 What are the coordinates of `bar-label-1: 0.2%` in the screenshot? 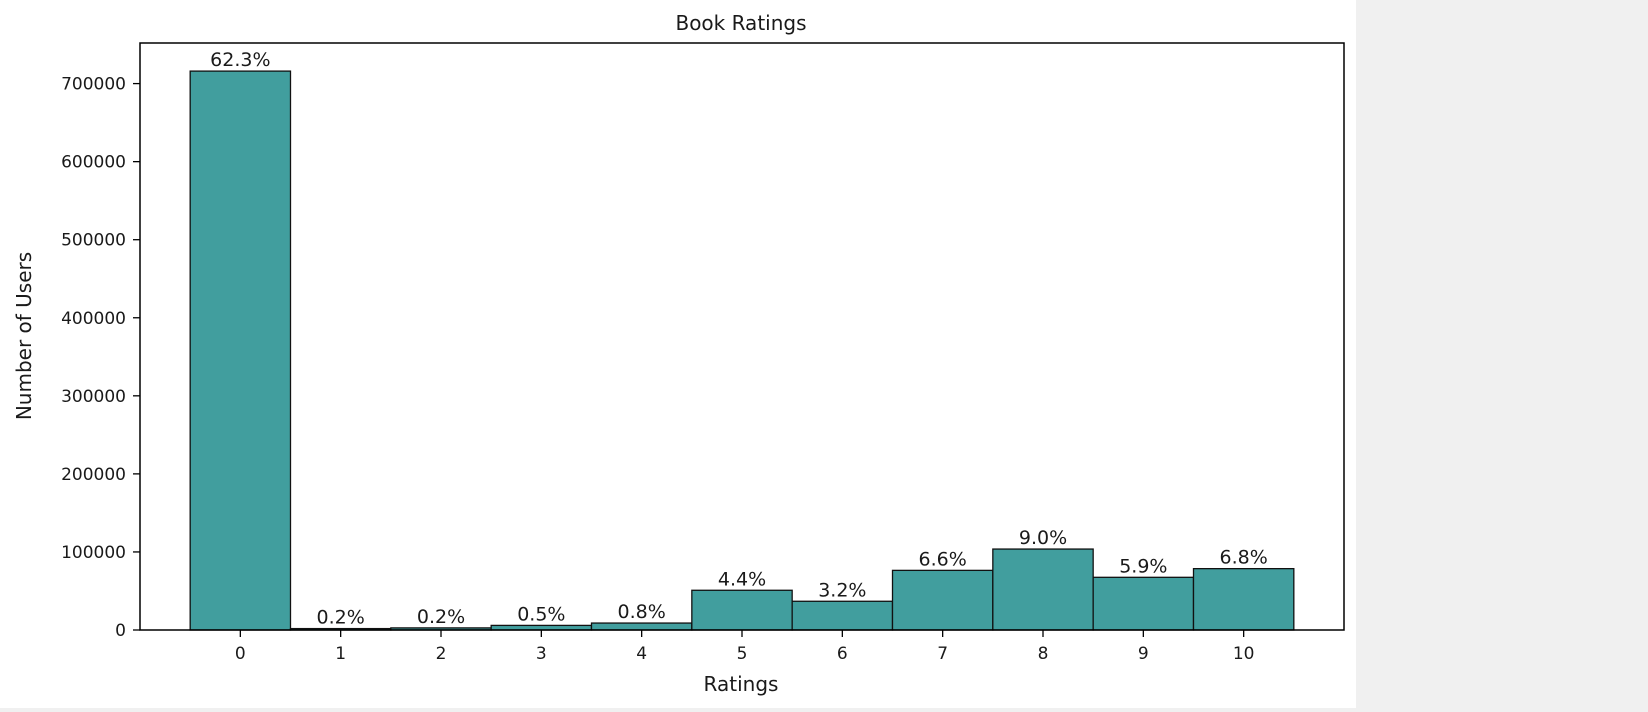 It's located at (341, 618).